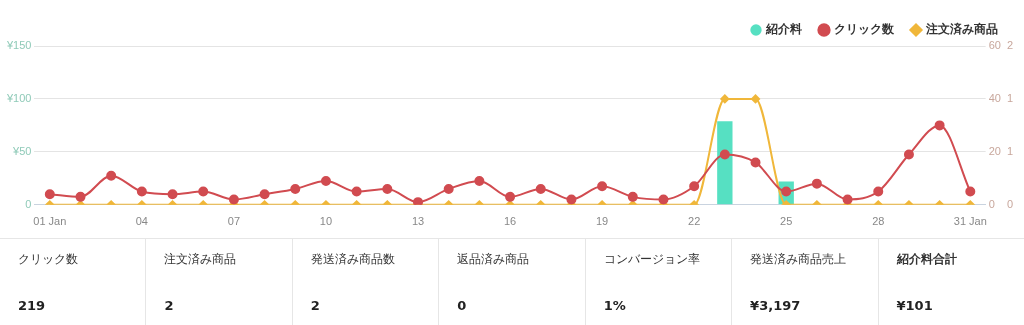 This screenshot has width=1024, height=325. What do you see at coordinates (234, 221) in the screenshot?
I see `x-tick-label: 07` at bounding box center [234, 221].